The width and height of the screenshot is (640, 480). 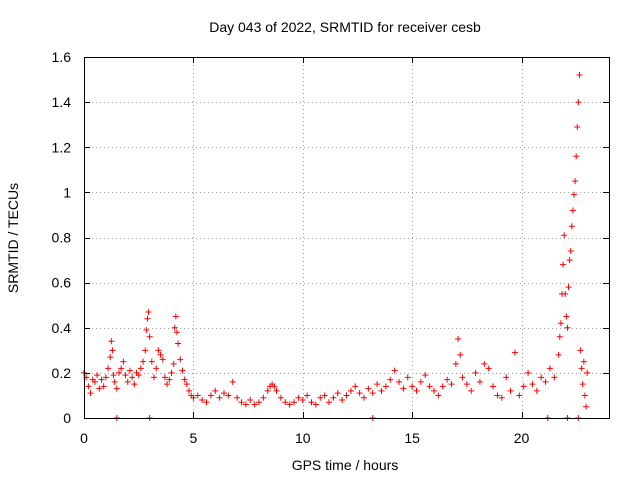 I want to click on y-tick-label: 0.8, so click(x=62, y=238).